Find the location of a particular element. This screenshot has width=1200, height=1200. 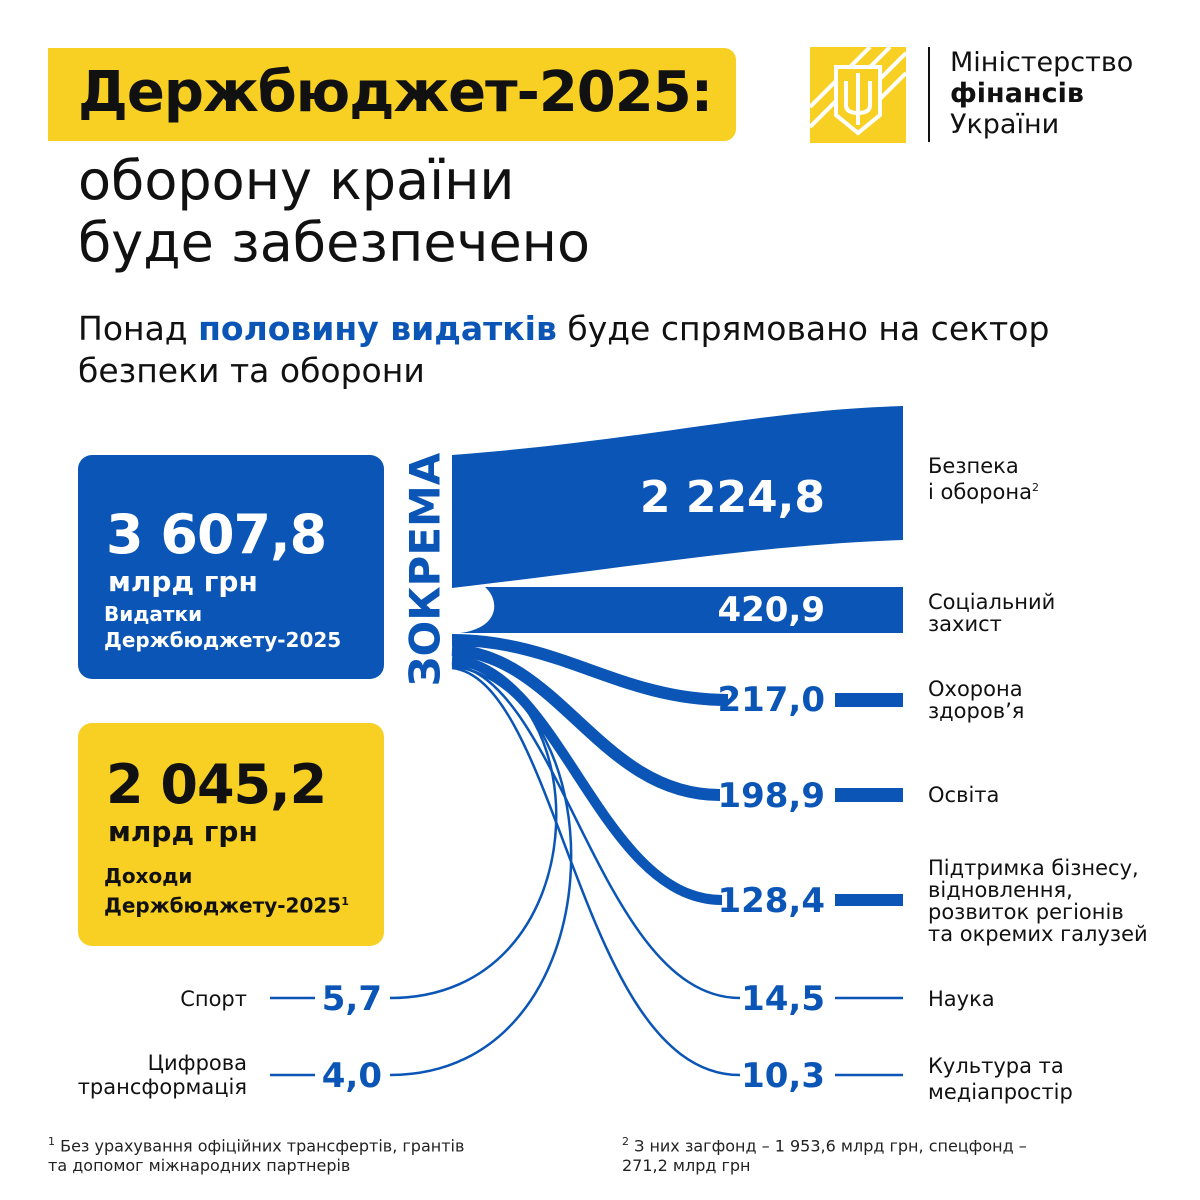

bar-business is located at coordinates (869, 900).